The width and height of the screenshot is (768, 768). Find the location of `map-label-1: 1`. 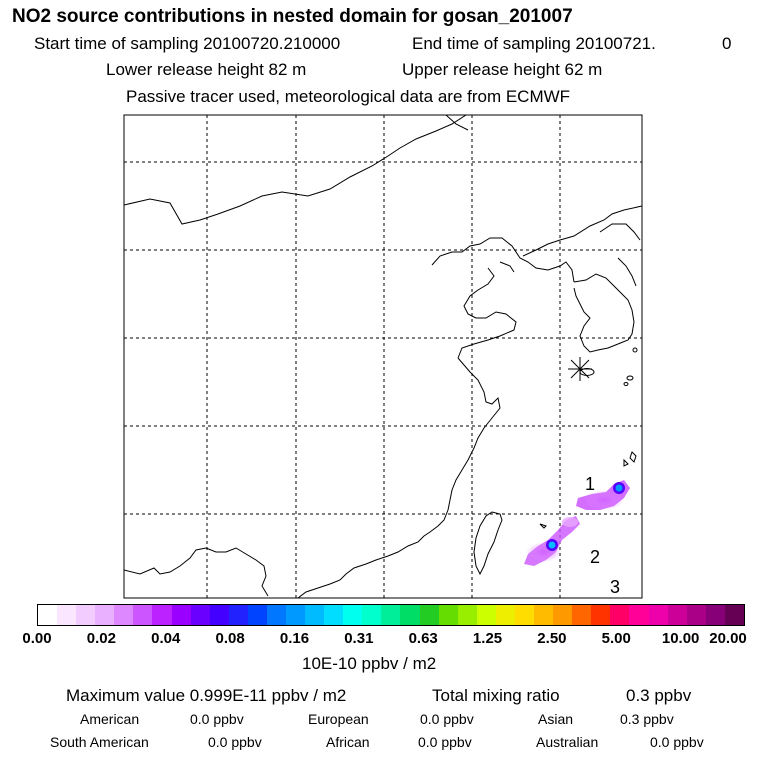

map-label-1: 1 is located at coordinates (590, 484).